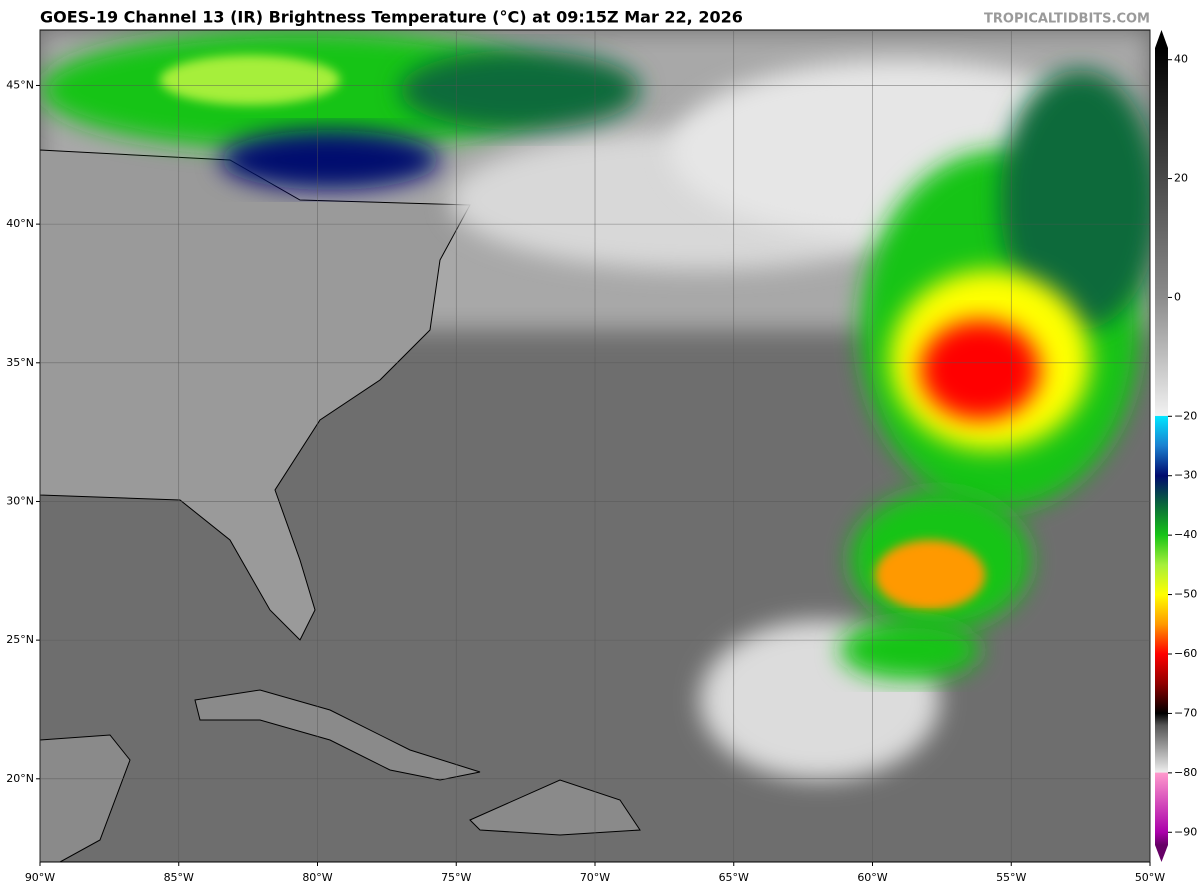 This screenshot has height=889, width=1200. What do you see at coordinates (1150, 877) in the screenshot?
I see `x-tick-label: 50°W` at bounding box center [1150, 877].